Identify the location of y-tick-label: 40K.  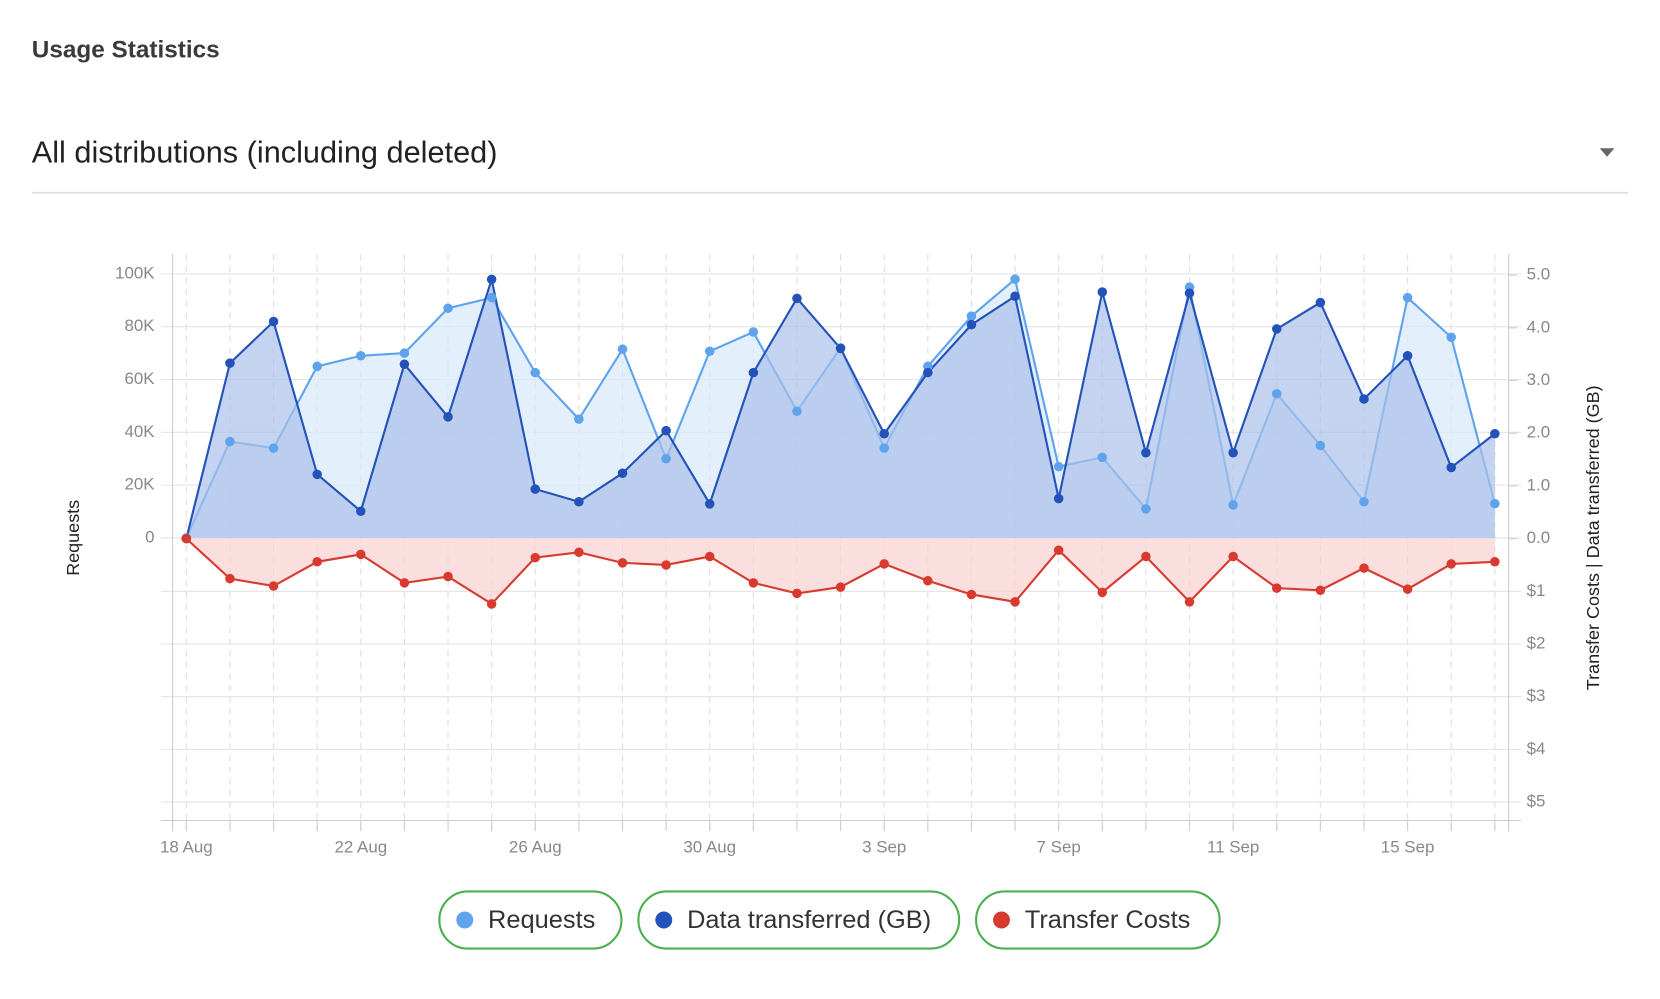
(139, 431).